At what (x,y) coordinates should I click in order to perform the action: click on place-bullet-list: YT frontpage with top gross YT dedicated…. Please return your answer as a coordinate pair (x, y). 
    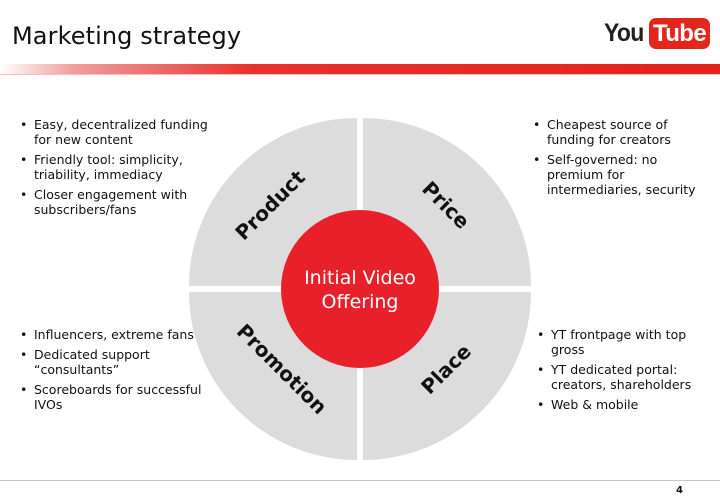
    Looking at the image, I should click on (627, 372).